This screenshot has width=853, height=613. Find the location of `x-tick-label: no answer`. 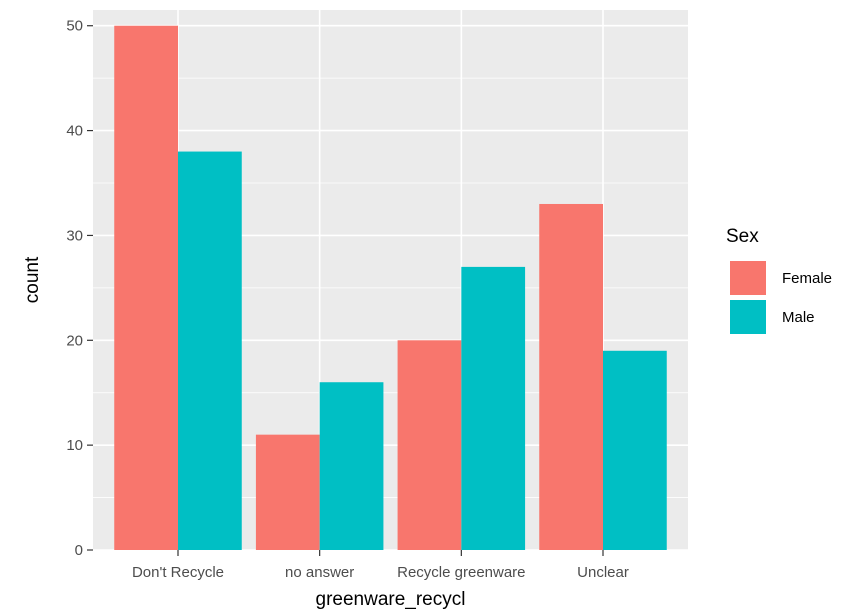

x-tick-label: no answer is located at coordinates (319, 572).